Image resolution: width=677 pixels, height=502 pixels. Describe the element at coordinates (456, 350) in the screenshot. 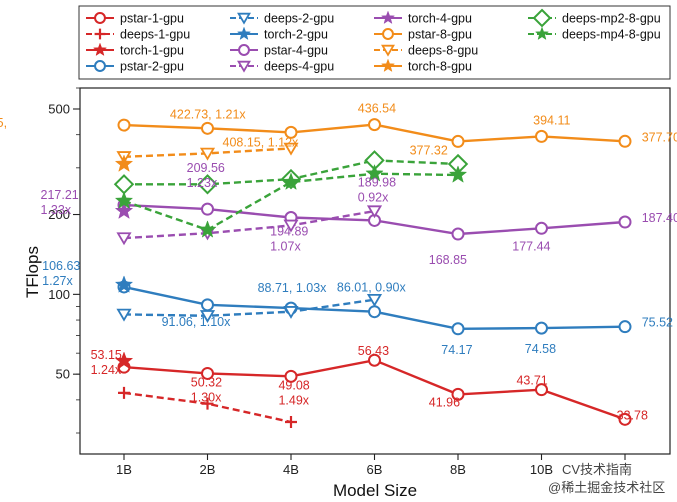

I see `data-label-line: 74.17` at that location.